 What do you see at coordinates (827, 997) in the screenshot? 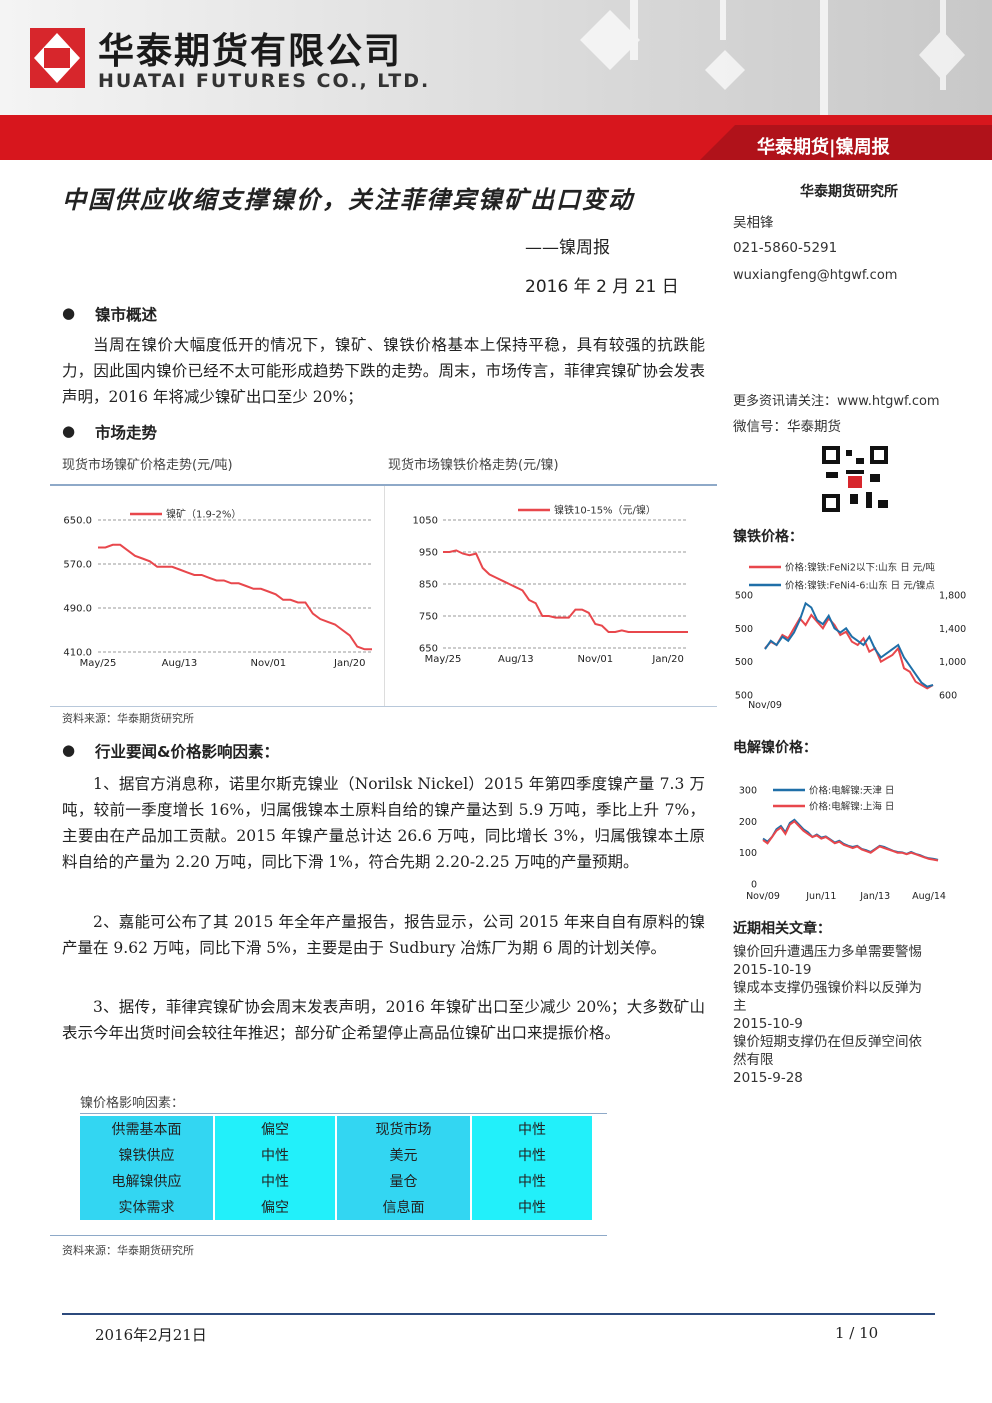
I see `article-title: 镍成本支撑仍强镍价料以反弹为主` at bounding box center [827, 997].